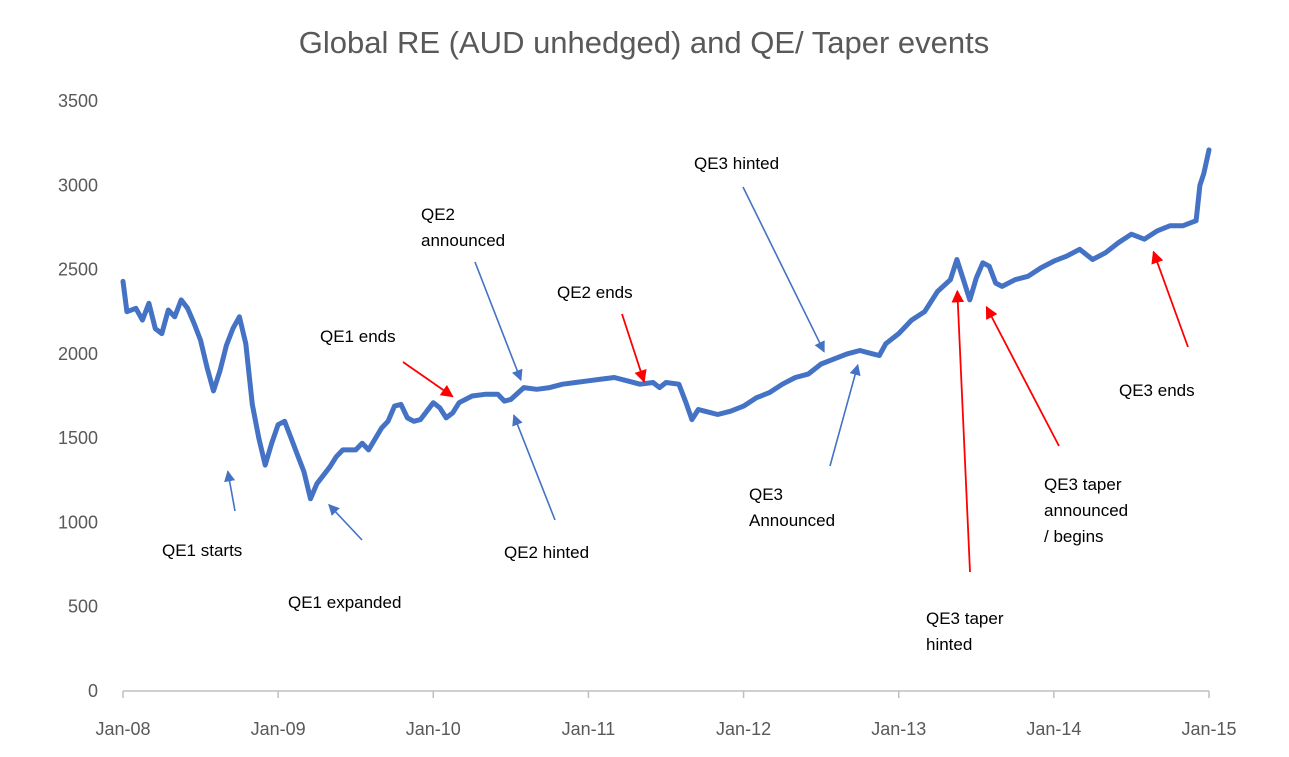  What do you see at coordinates (230, 491) in the screenshot?
I see `arrow-qe1-starts` at bounding box center [230, 491].